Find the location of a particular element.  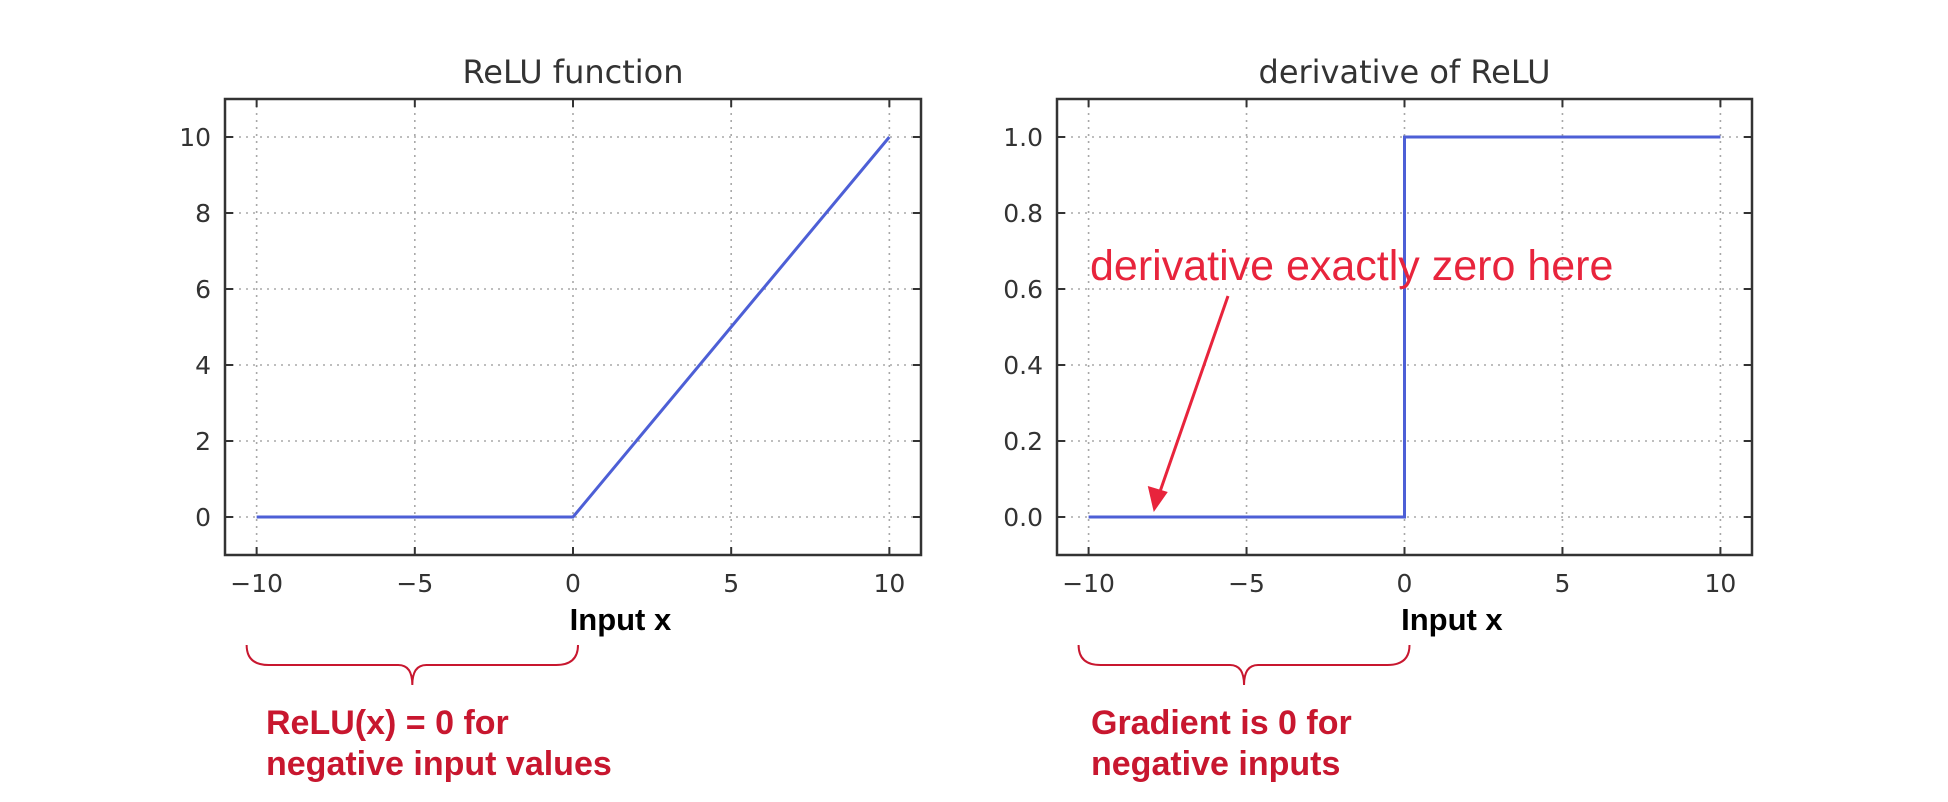

relu-xtick-label-1: −5 is located at coordinates (414, 583).